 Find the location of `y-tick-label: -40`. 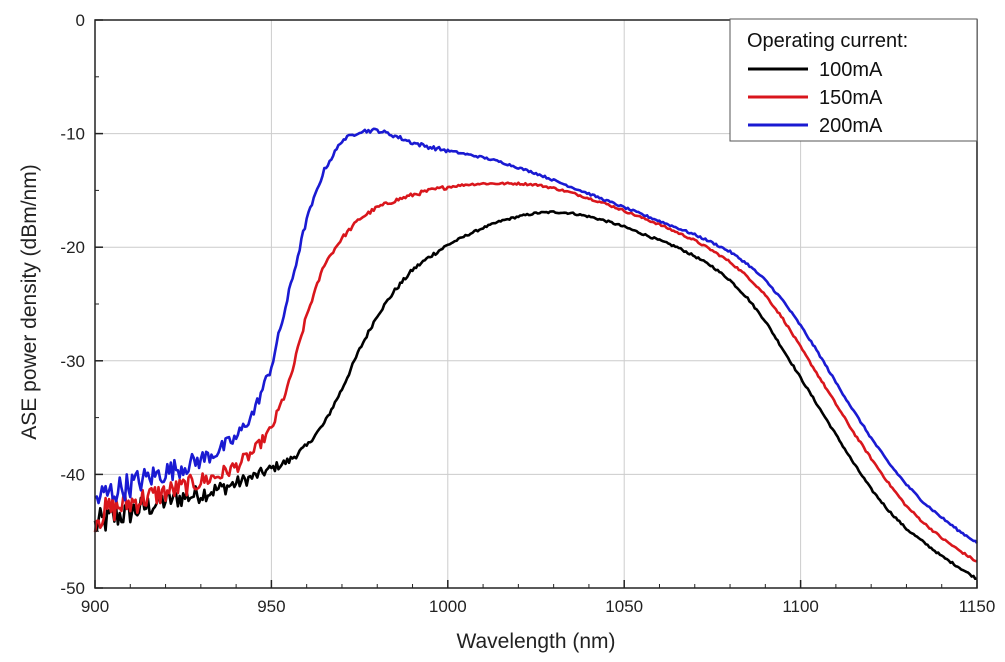

y-tick-label: -40 is located at coordinates (72, 474).